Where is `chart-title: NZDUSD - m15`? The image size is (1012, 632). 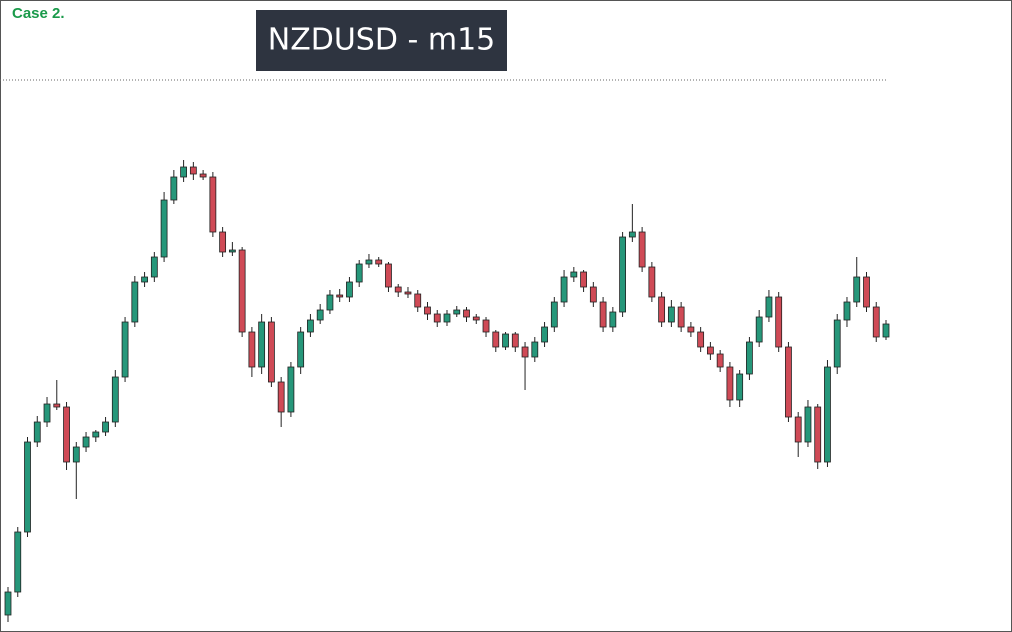
chart-title: NZDUSD - m15 is located at coordinates (382, 40).